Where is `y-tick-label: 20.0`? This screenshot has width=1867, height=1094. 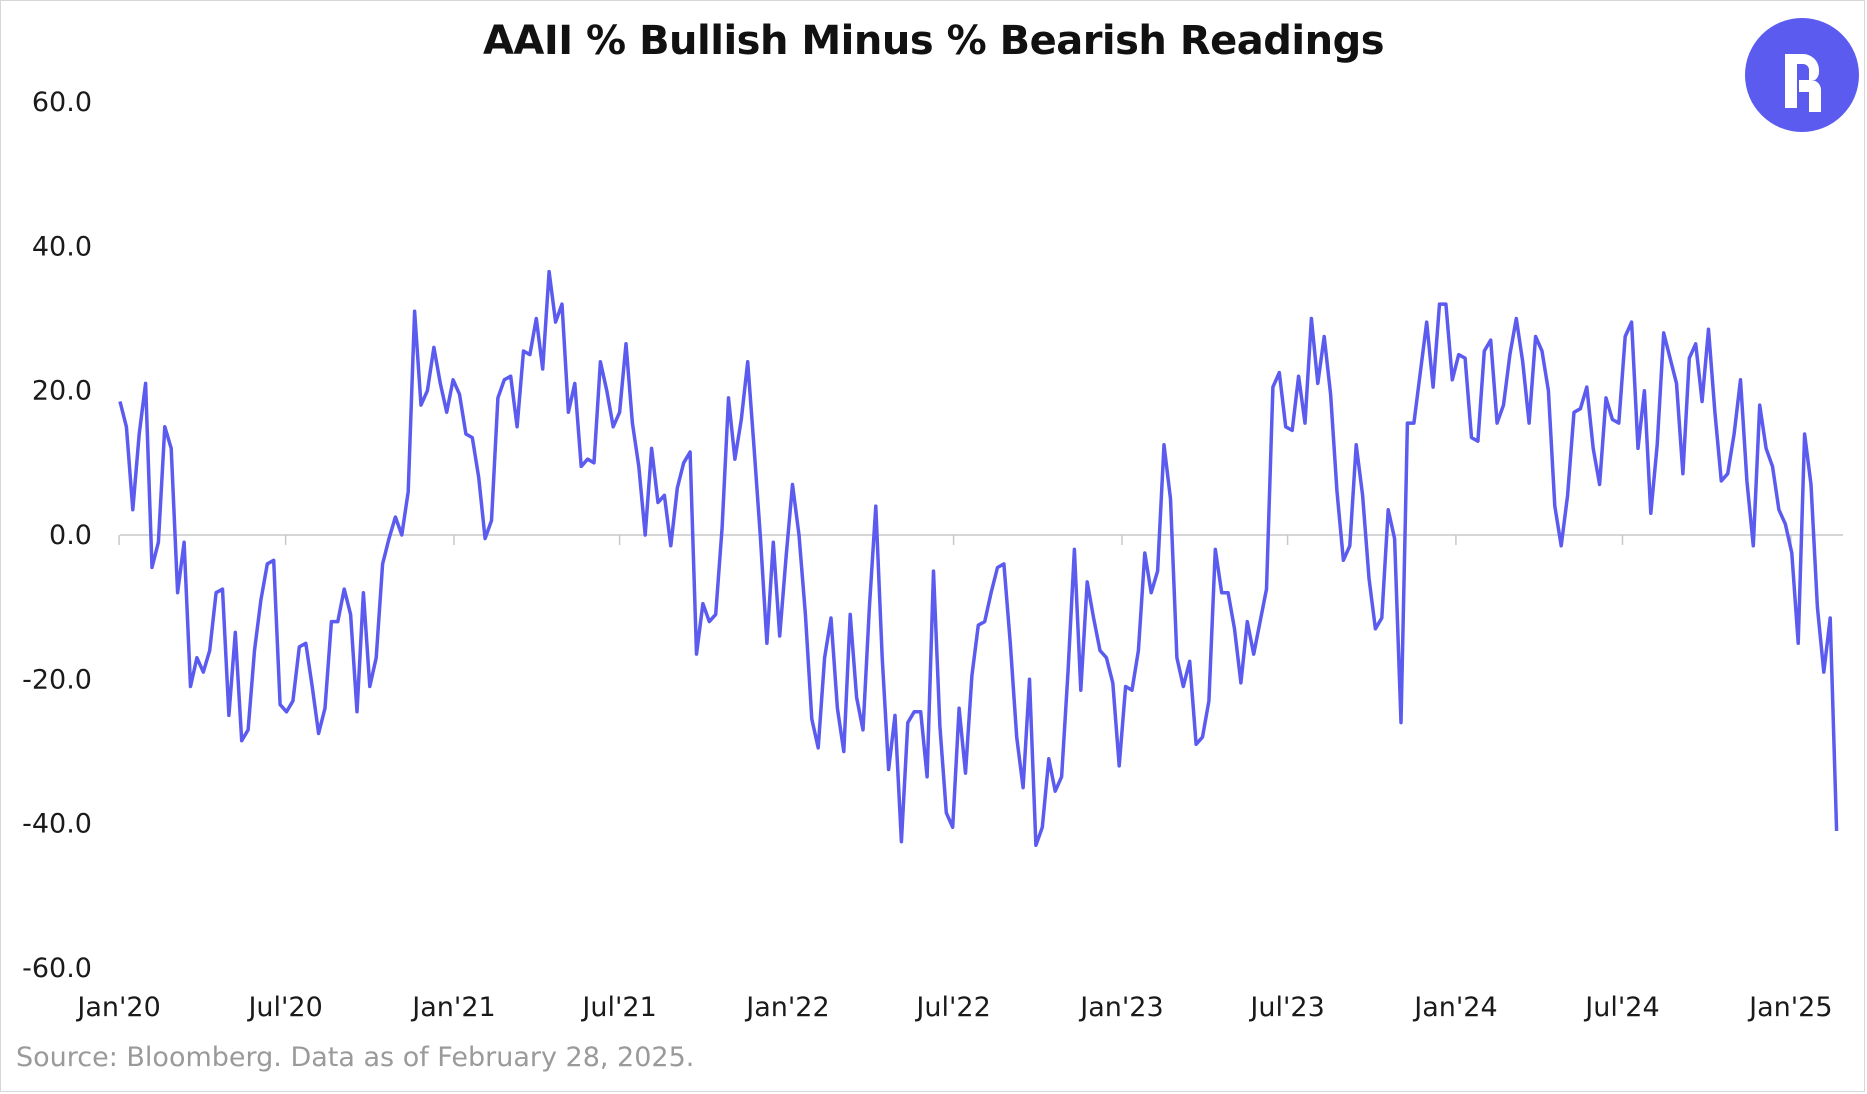 y-tick-label: 20.0 is located at coordinates (62, 391).